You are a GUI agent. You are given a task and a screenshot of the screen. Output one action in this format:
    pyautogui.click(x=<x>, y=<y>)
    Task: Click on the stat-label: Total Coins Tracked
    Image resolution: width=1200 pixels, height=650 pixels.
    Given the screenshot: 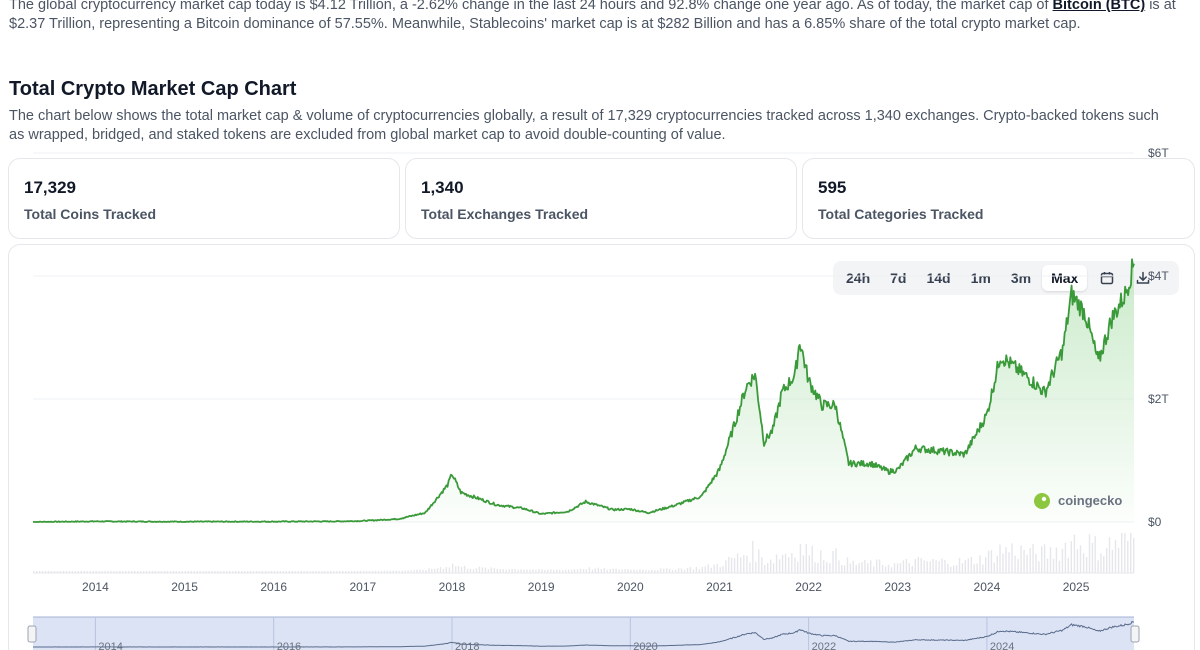 What is the action you would take?
    pyautogui.click(x=90, y=214)
    